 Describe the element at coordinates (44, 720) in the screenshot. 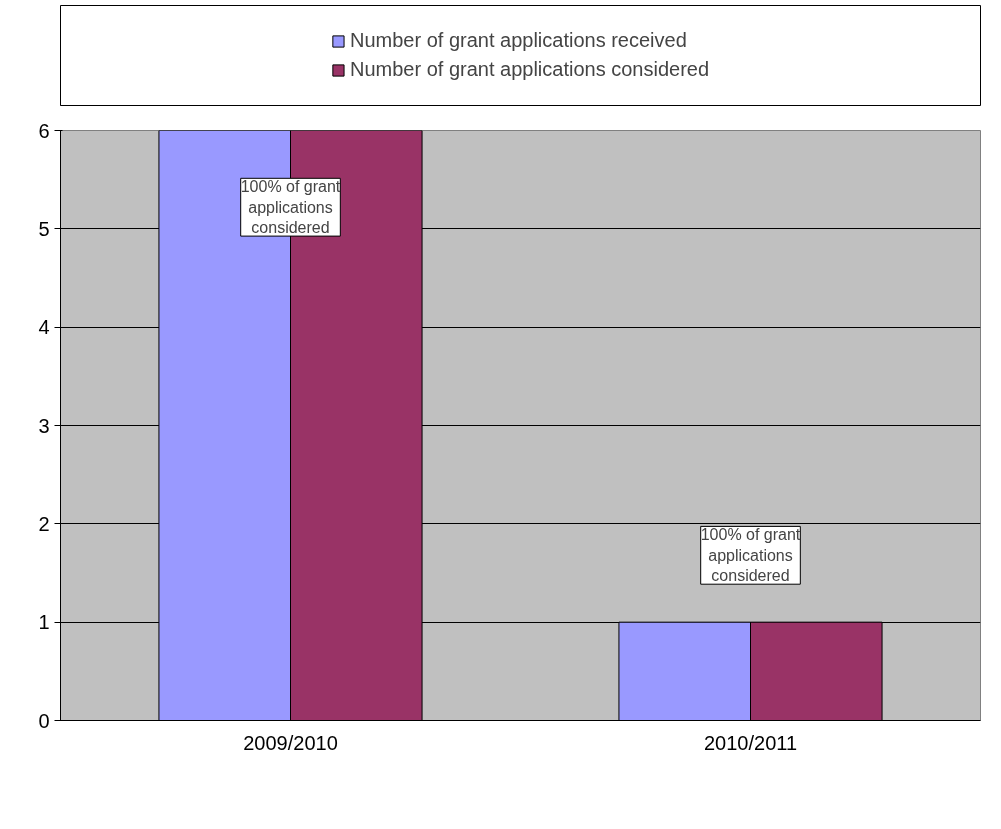

I see `y-tick-label: 0` at that location.